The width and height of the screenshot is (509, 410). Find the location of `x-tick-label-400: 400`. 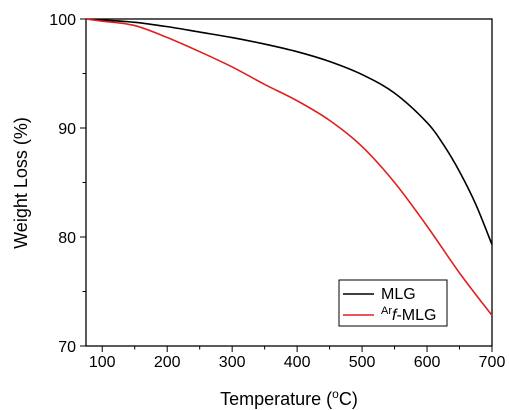

x-tick-label-400: 400 is located at coordinates (297, 362).